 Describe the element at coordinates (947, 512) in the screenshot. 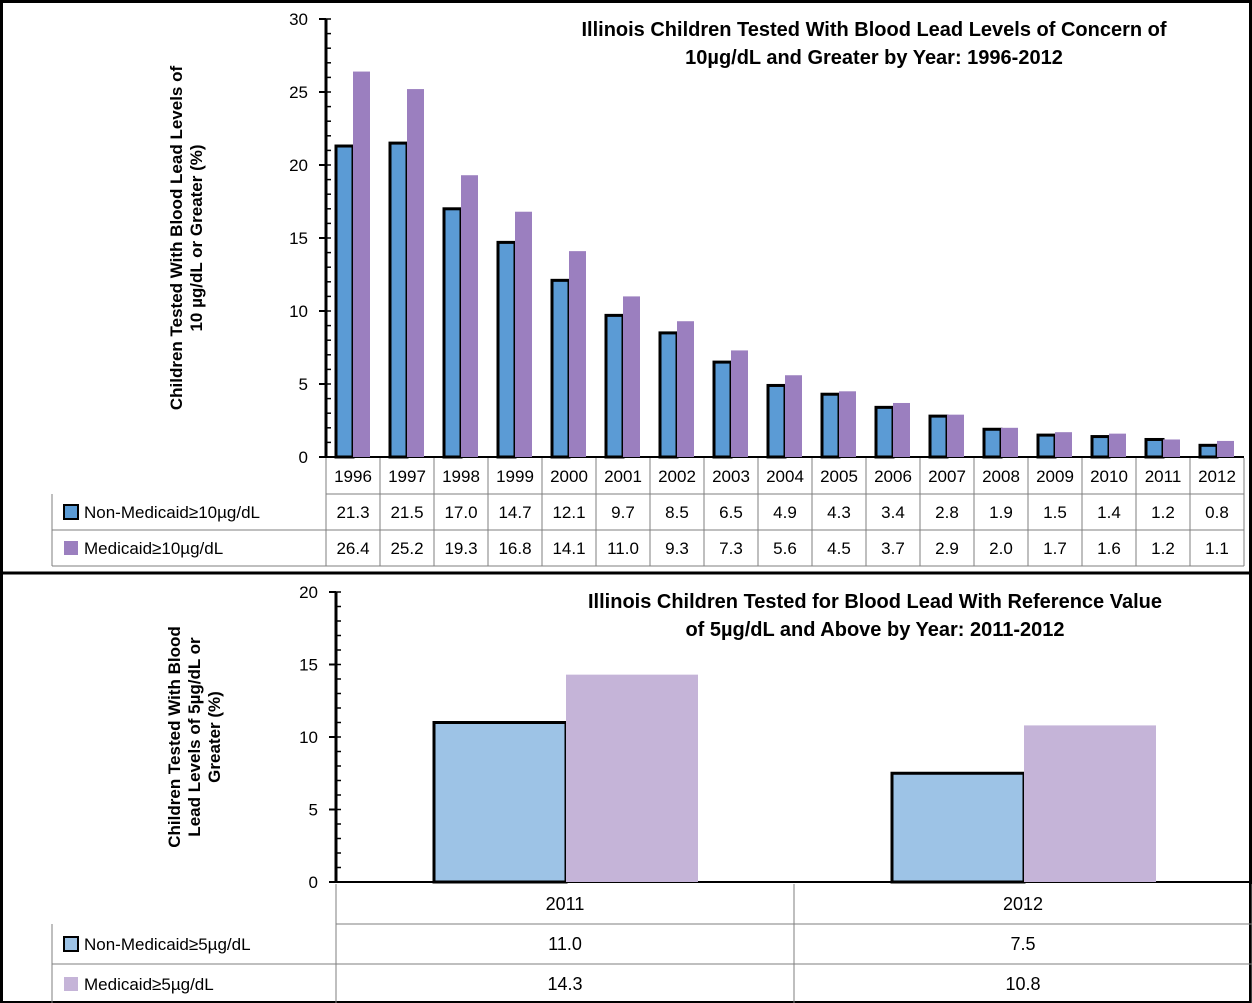

I see `data-table-value: 2.8` at that location.